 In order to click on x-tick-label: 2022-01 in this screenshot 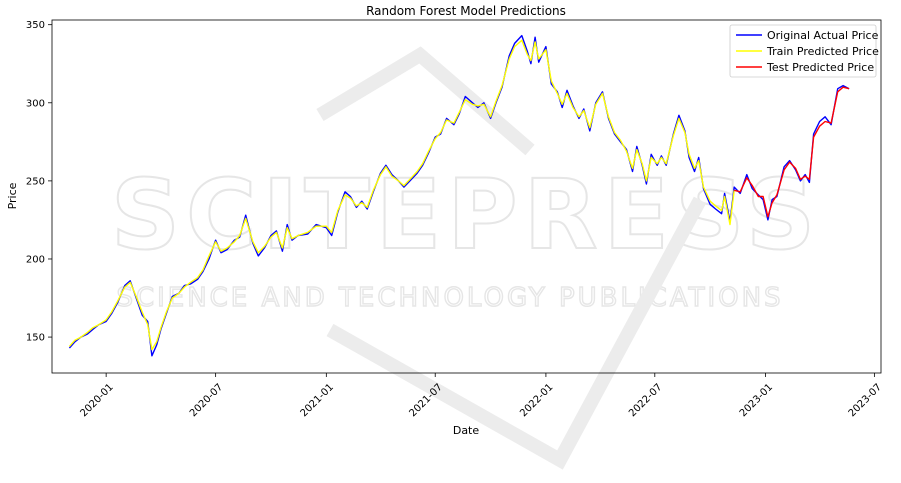, I will do `click(536, 400)`.